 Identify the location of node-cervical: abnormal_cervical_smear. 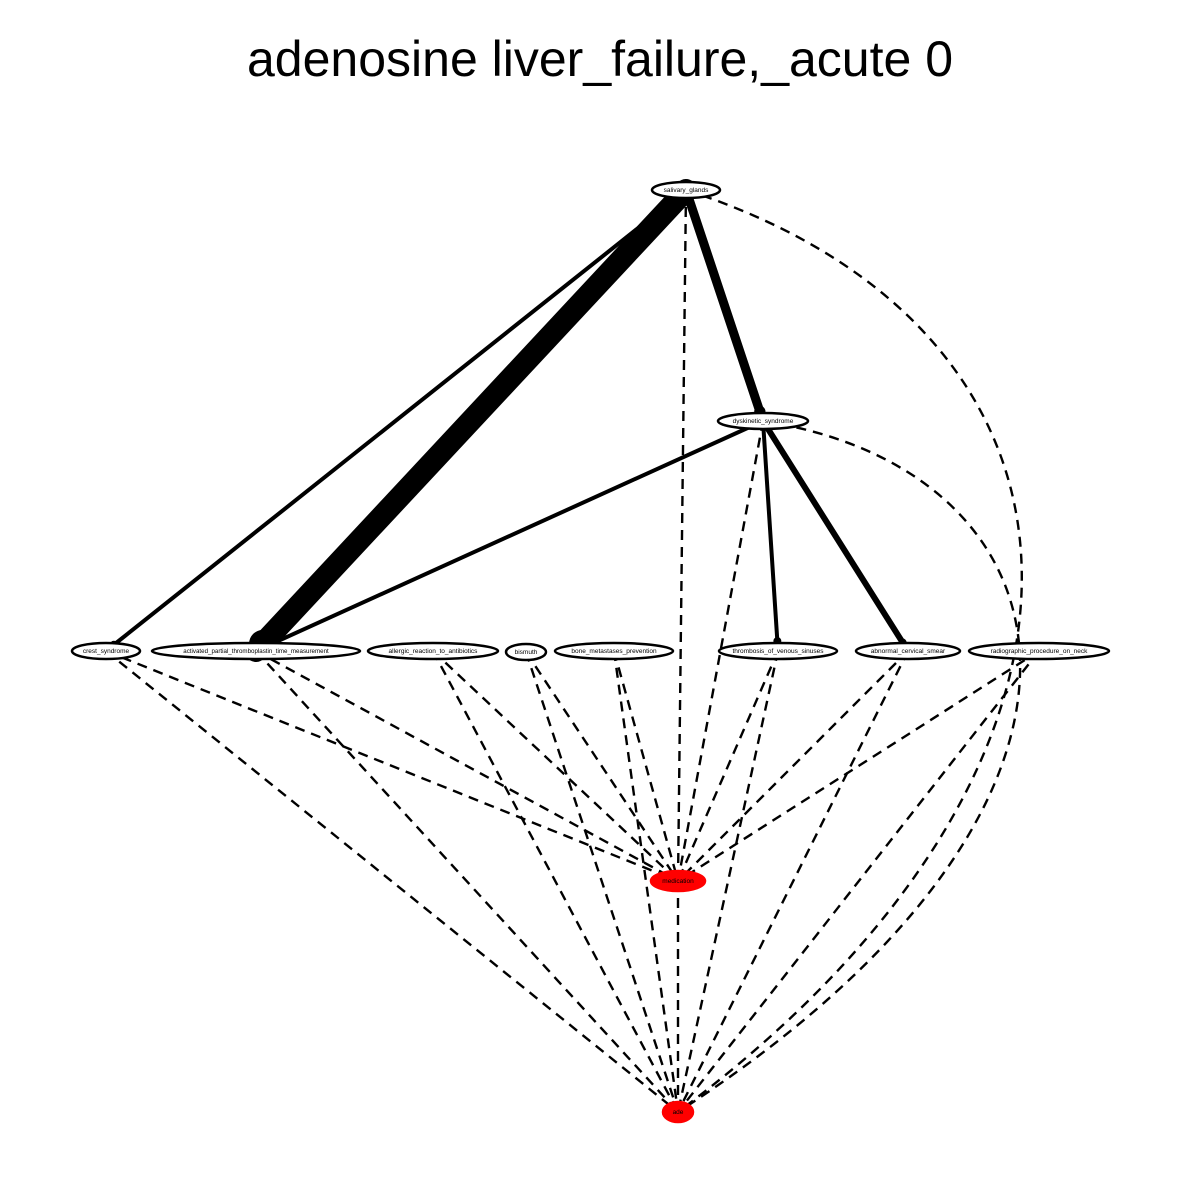
(908, 651).